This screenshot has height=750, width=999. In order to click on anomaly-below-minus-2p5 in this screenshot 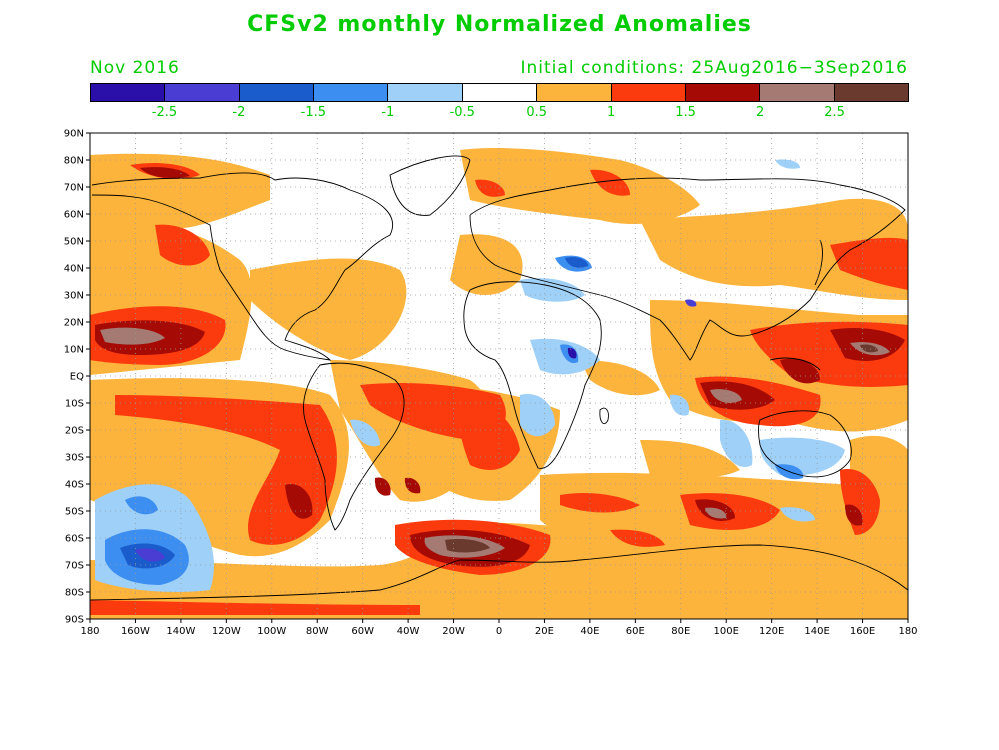, I will do `click(572, 353)`.